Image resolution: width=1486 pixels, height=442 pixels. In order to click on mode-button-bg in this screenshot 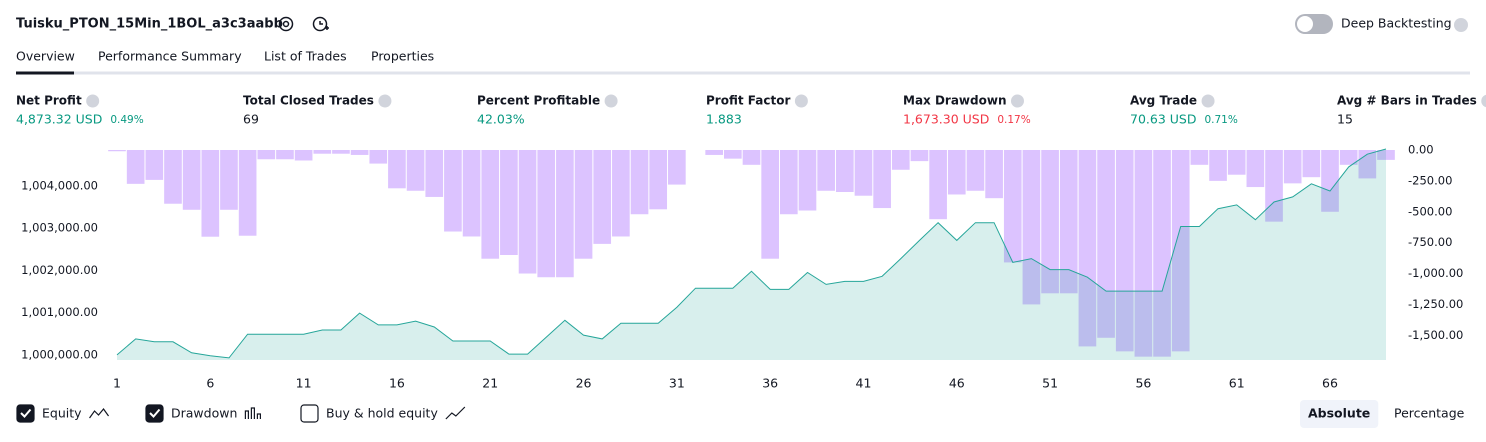, I will do `click(1339, 414)`.